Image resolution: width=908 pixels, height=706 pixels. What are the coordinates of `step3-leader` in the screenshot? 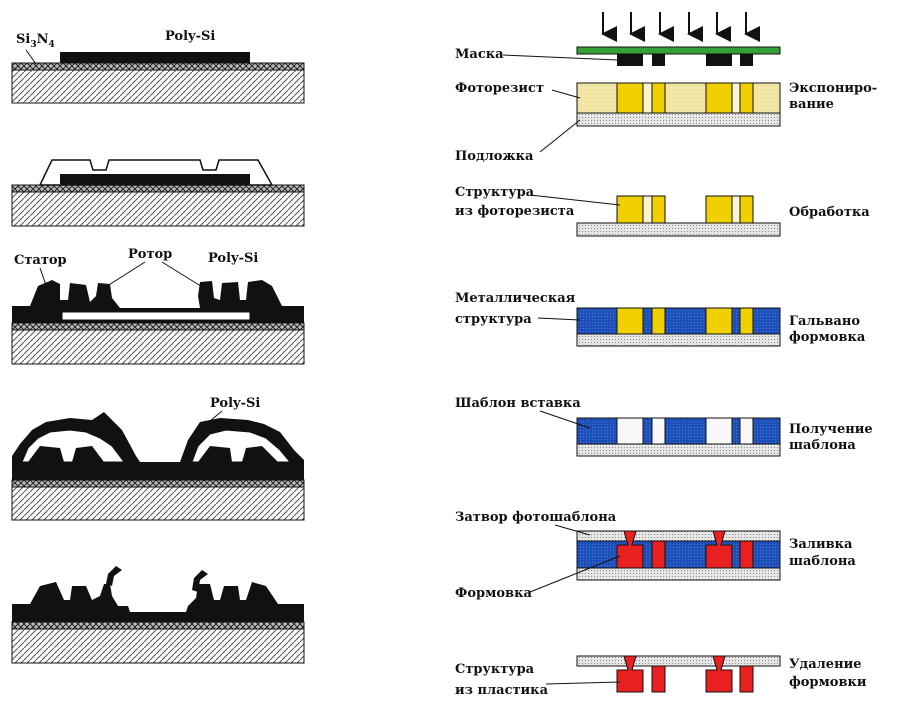 It's located at (559, 319).